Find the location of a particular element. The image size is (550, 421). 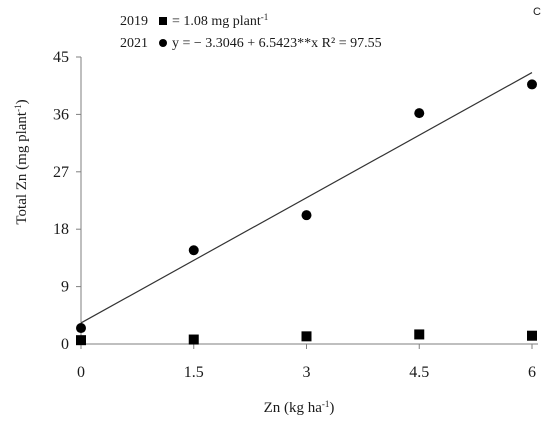

y-ticks: 0 9 18 27 36 45 is located at coordinates (67, 201).